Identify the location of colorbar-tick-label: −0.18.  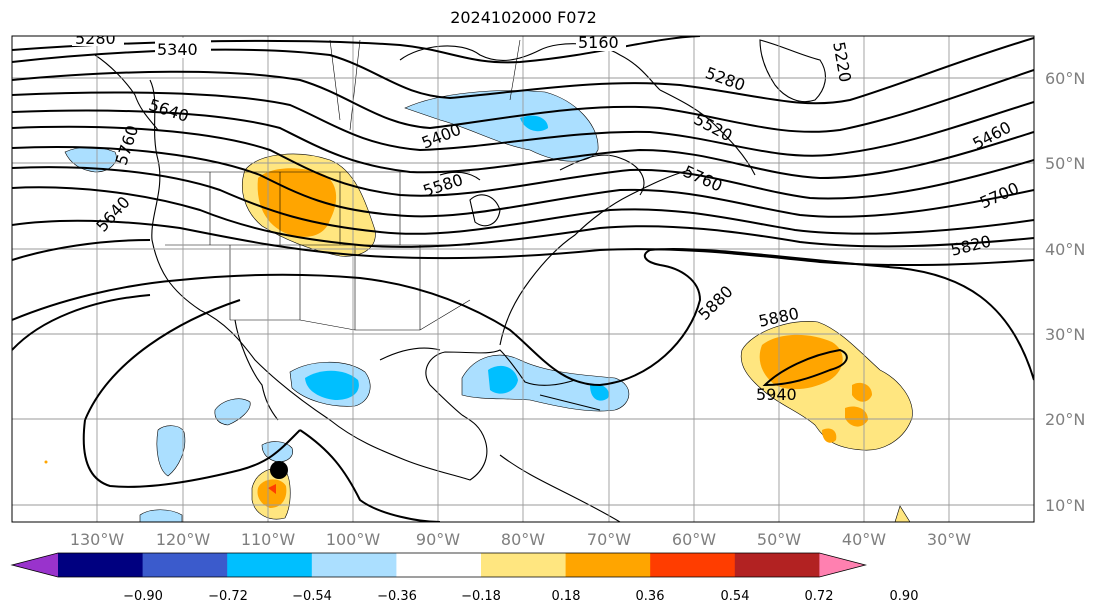
(481, 596).